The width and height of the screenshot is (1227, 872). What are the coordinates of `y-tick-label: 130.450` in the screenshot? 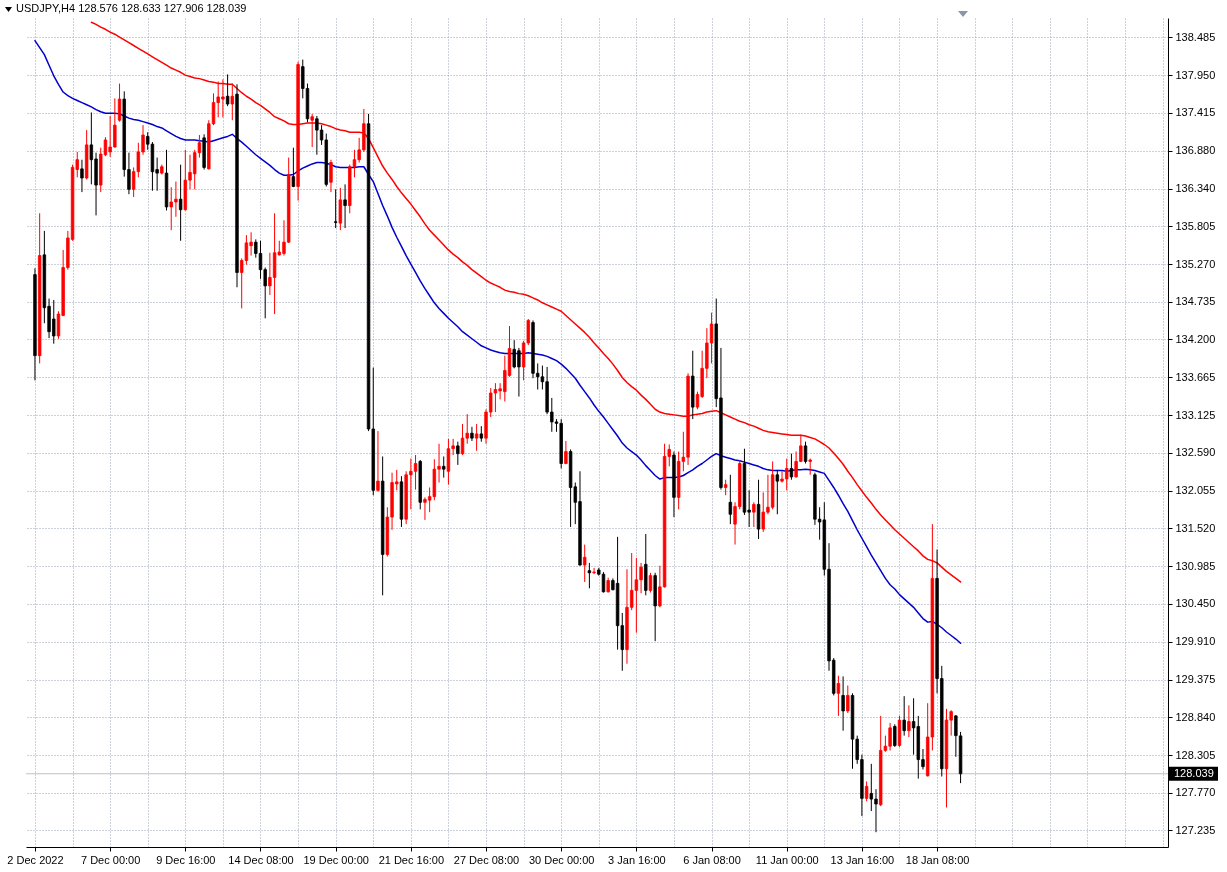 It's located at (1195, 603).